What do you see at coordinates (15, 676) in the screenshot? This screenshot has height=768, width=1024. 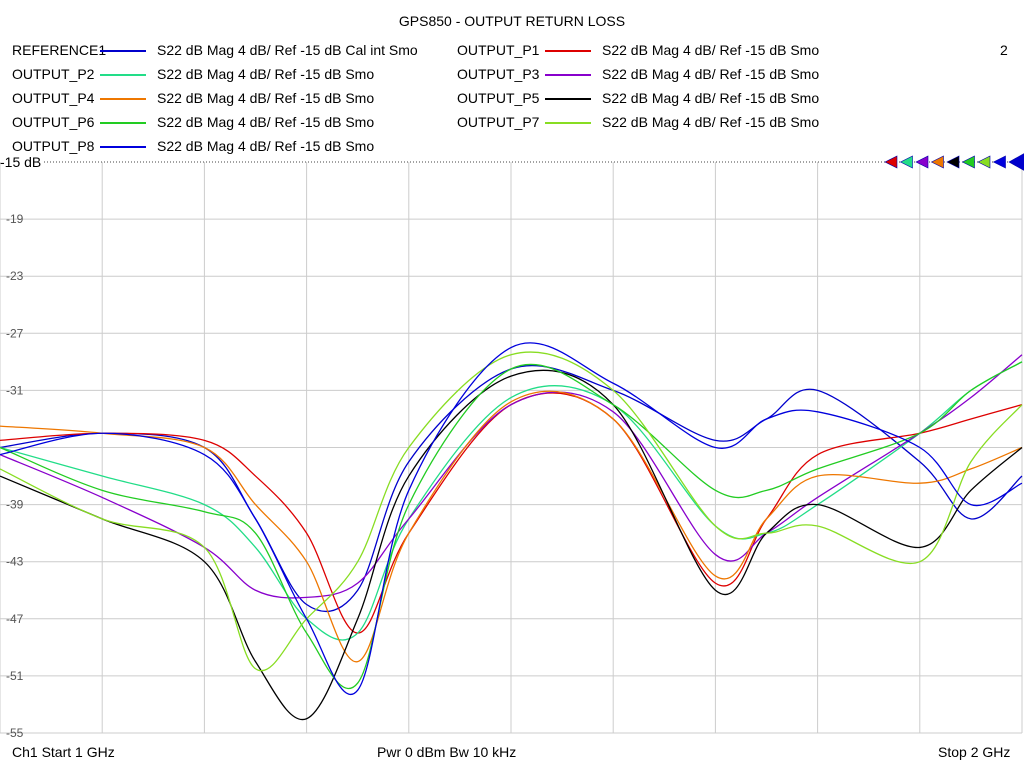 I see `y-tick-label: -51` at bounding box center [15, 676].